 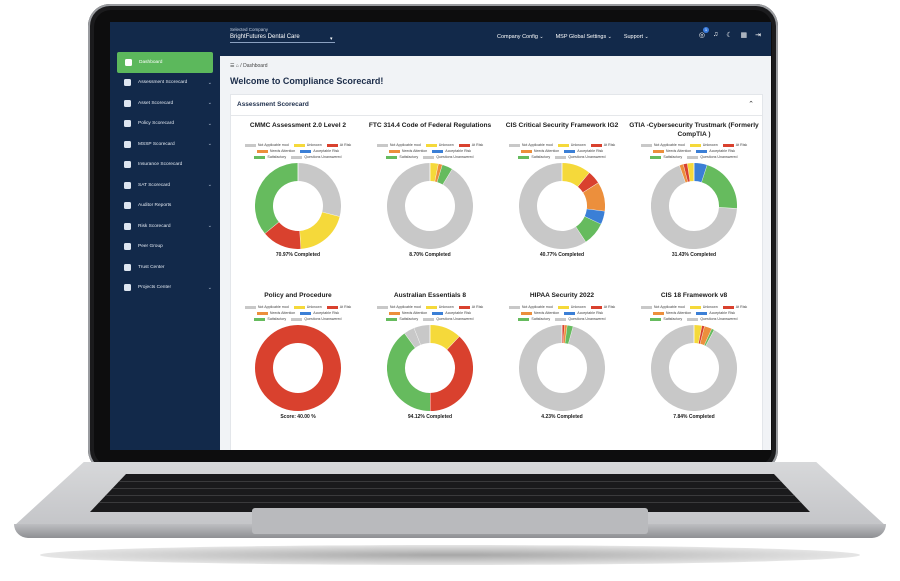 I want to click on support-menu: Support, so click(x=636, y=37).